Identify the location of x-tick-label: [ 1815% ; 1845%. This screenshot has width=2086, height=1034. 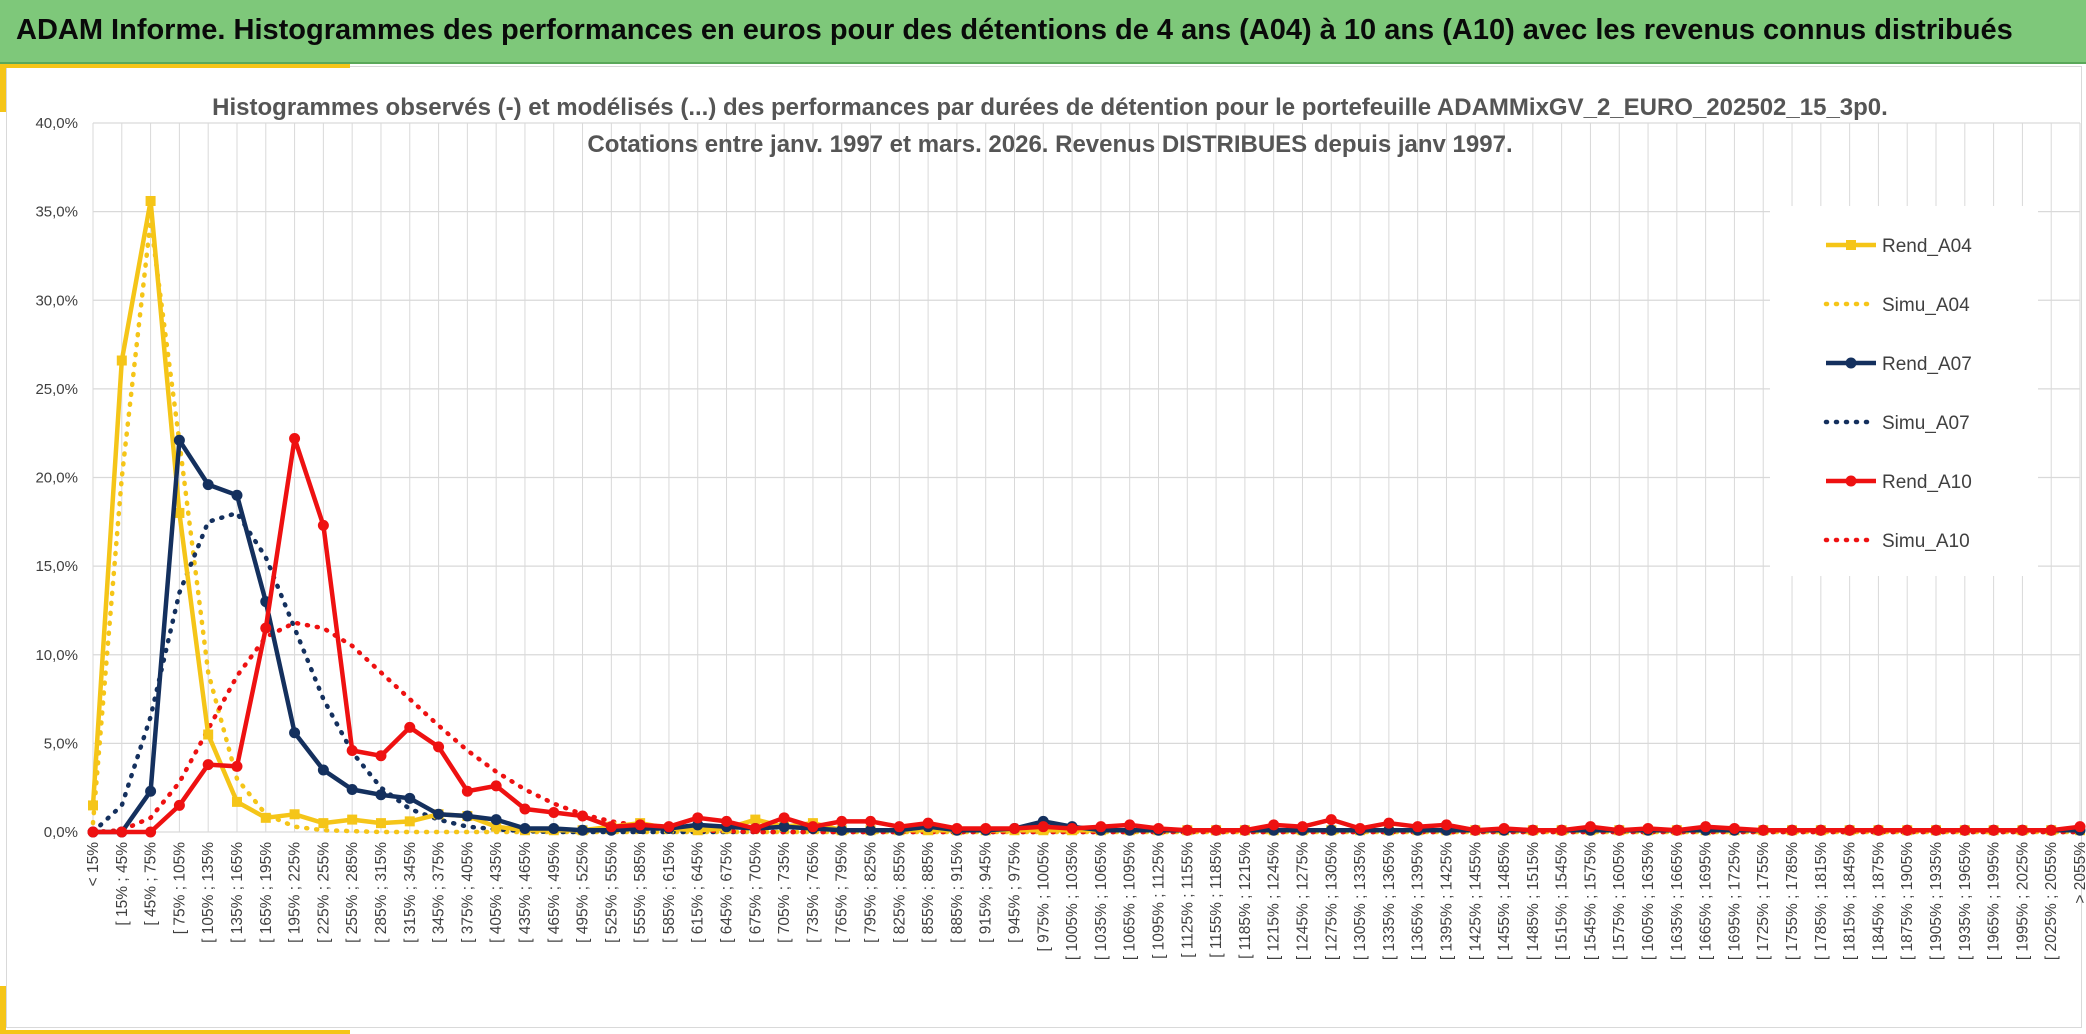
(1850, 901).